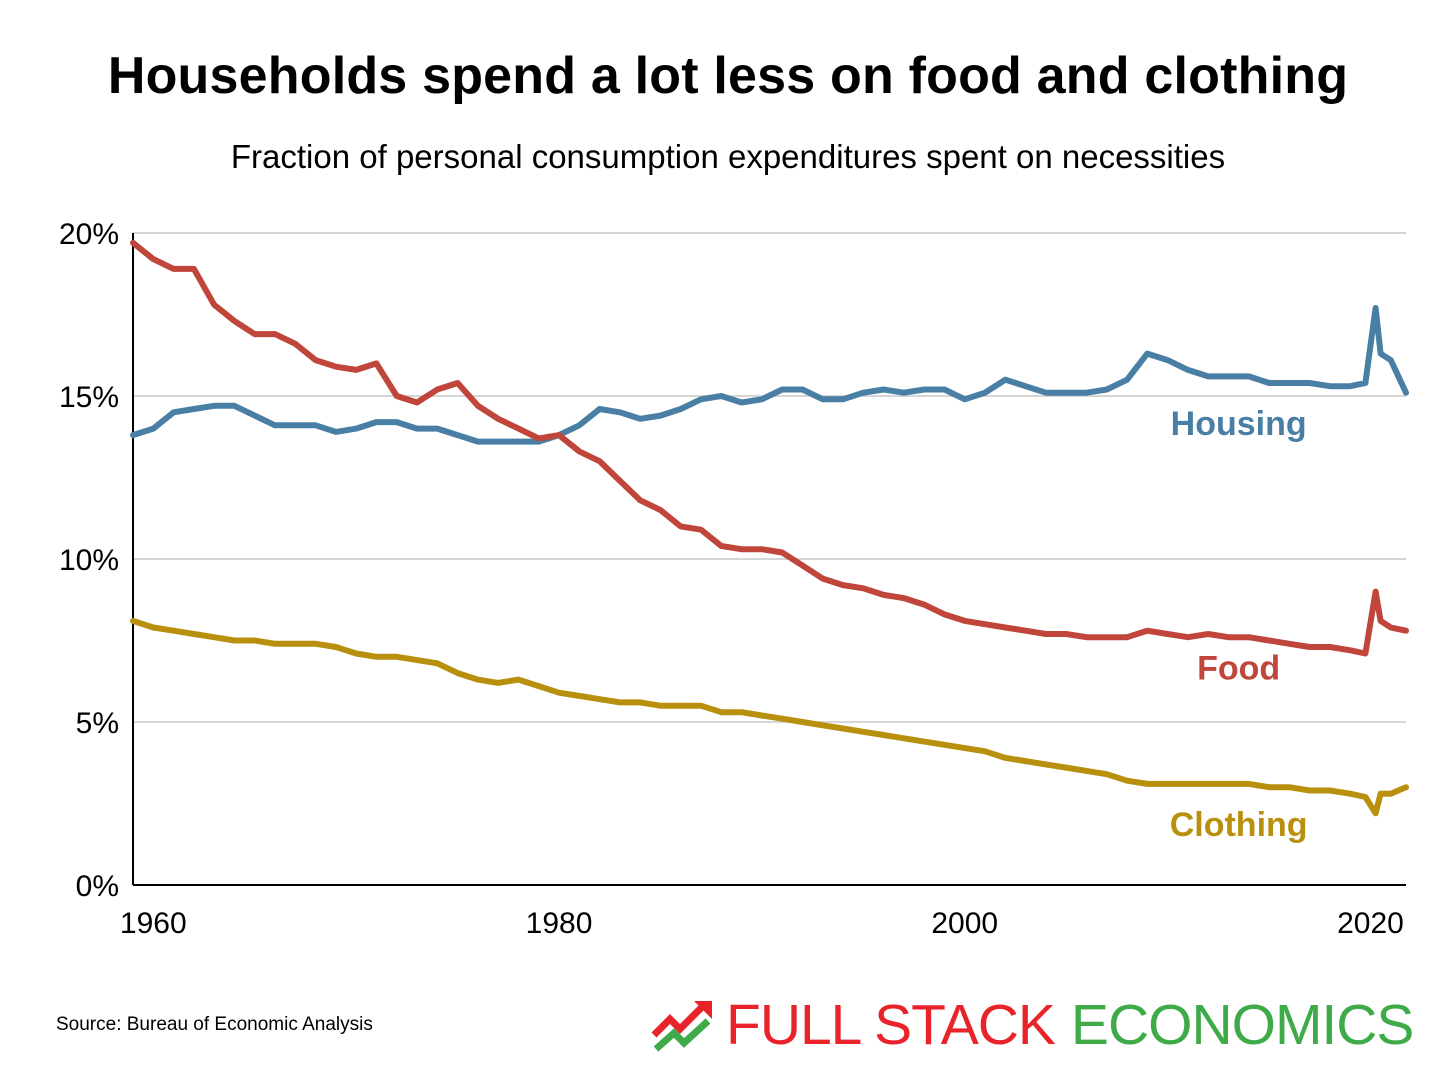 Image resolution: width=1456 pixels, height=1092 pixels. Describe the element at coordinates (1242, 1025) in the screenshot. I see `brand-word-economics: ECONOMICS` at that location.